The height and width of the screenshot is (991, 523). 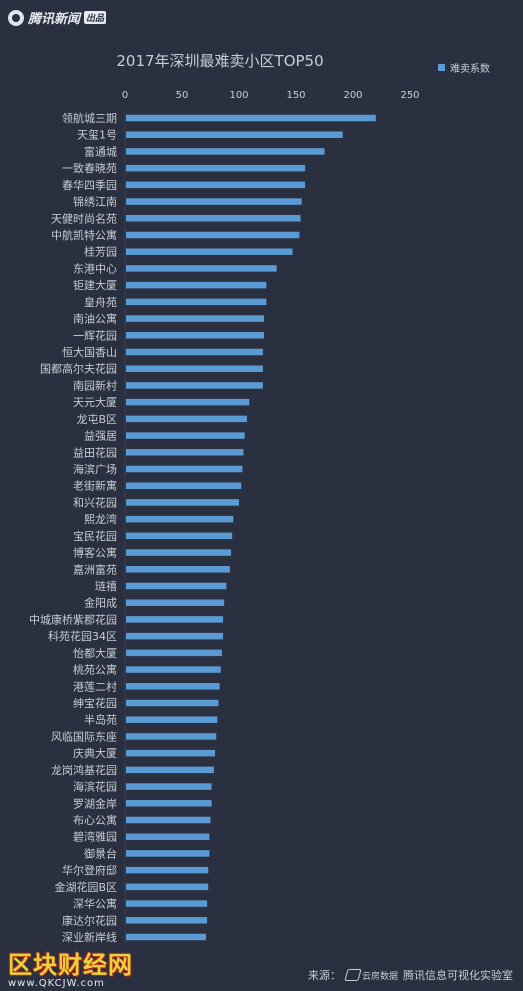 What do you see at coordinates (89, 352) in the screenshot?
I see `category-label-14: 恒大国香山` at bounding box center [89, 352].